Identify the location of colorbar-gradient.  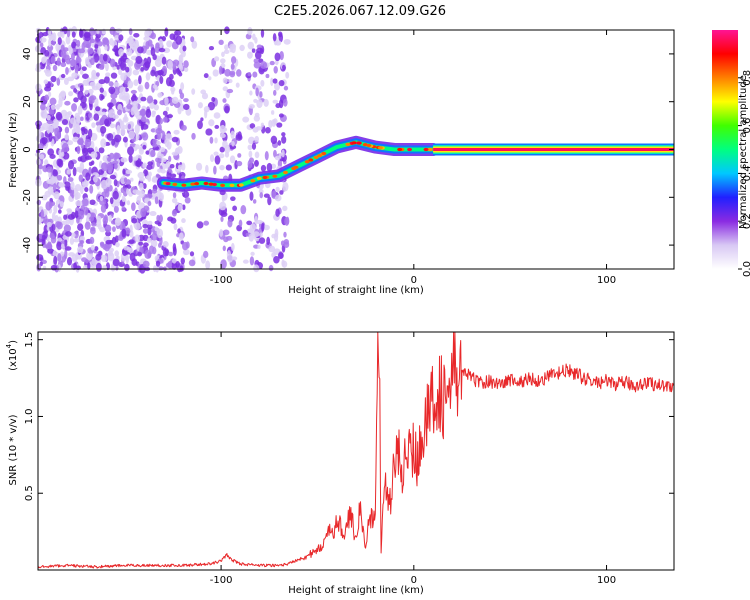
(725, 149).